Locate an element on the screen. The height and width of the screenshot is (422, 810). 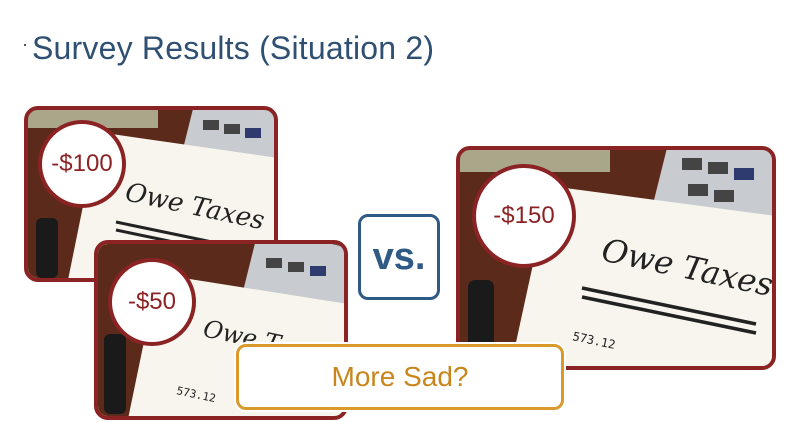
vs-box: vs. is located at coordinates (399, 257).